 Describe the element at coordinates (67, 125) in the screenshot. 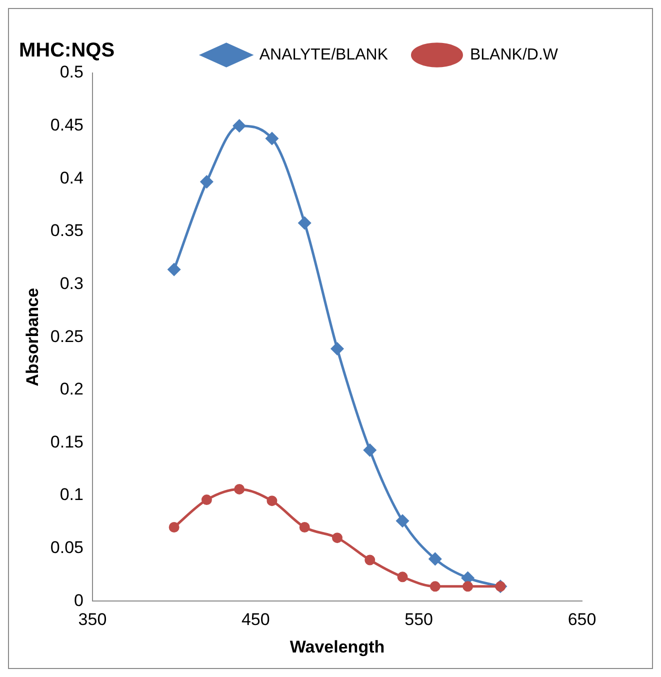

I see `y-tick-label: 0.45` at that location.